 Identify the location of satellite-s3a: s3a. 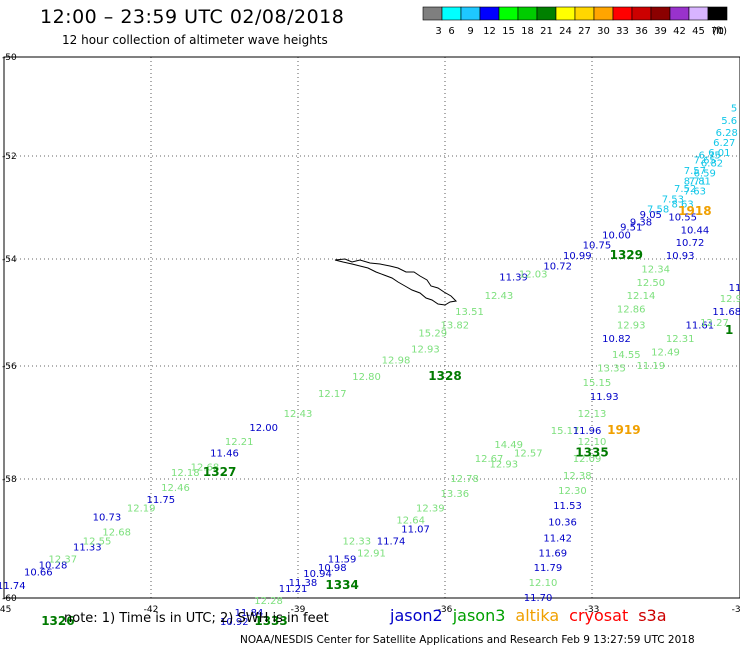
(652, 615).